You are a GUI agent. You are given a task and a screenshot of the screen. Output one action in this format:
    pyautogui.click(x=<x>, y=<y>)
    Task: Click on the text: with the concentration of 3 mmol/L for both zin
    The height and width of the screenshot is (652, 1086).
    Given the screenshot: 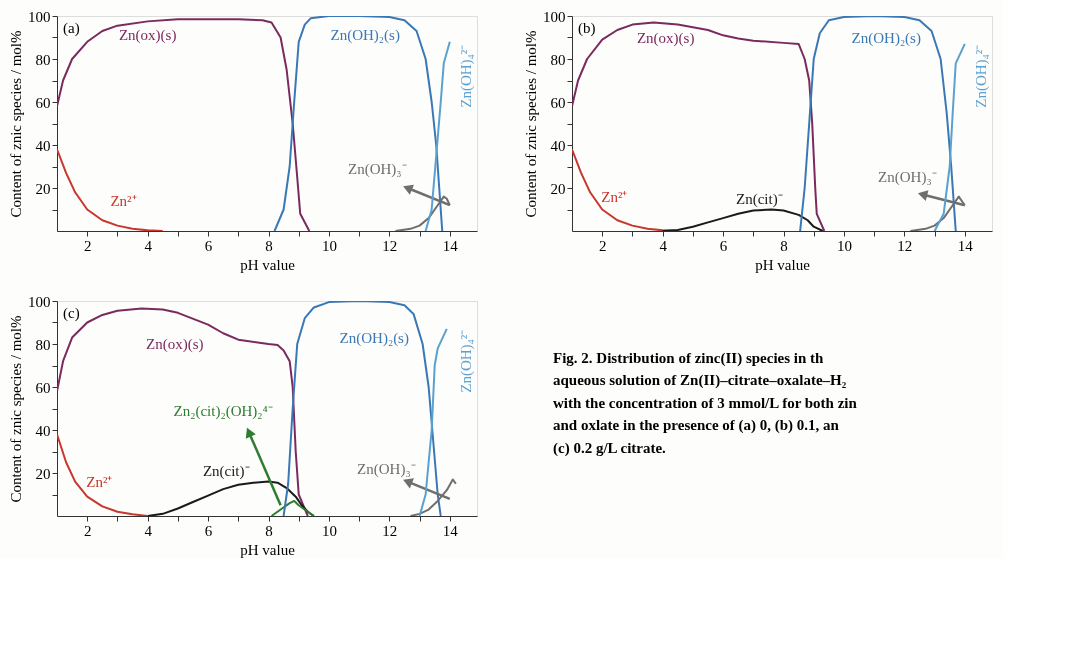 What is the action you would take?
    pyautogui.click(x=705, y=402)
    